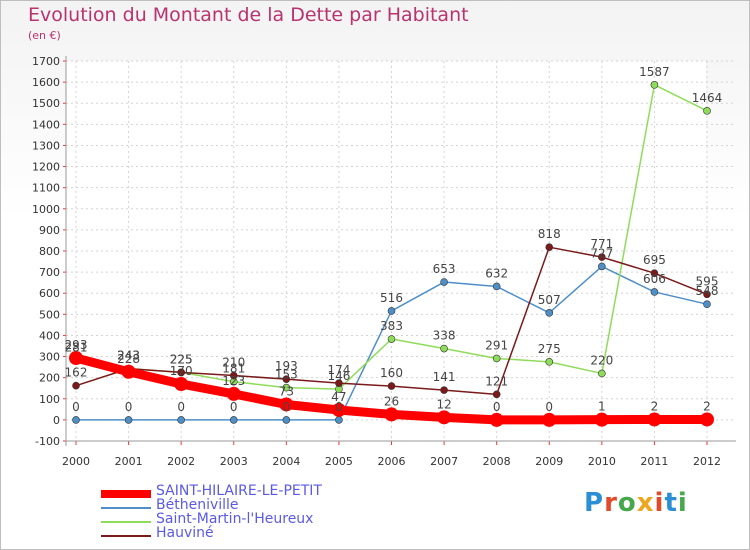 The image size is (750, 550). What do you see at coordinates (338, 370) in the screenshot?
I see `series-3-data-label: 174` at bounding box center [338, 370].